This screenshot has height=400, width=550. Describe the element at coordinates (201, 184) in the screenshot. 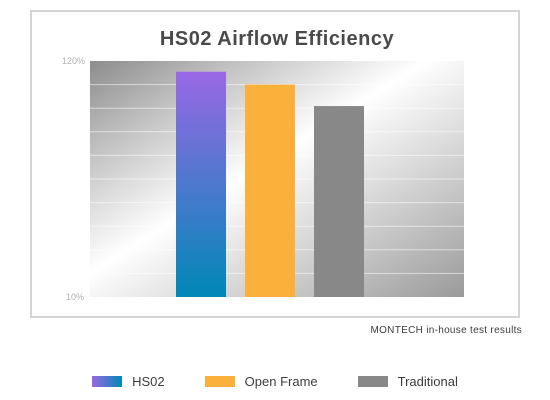

I see `bar-hs02` at that location.